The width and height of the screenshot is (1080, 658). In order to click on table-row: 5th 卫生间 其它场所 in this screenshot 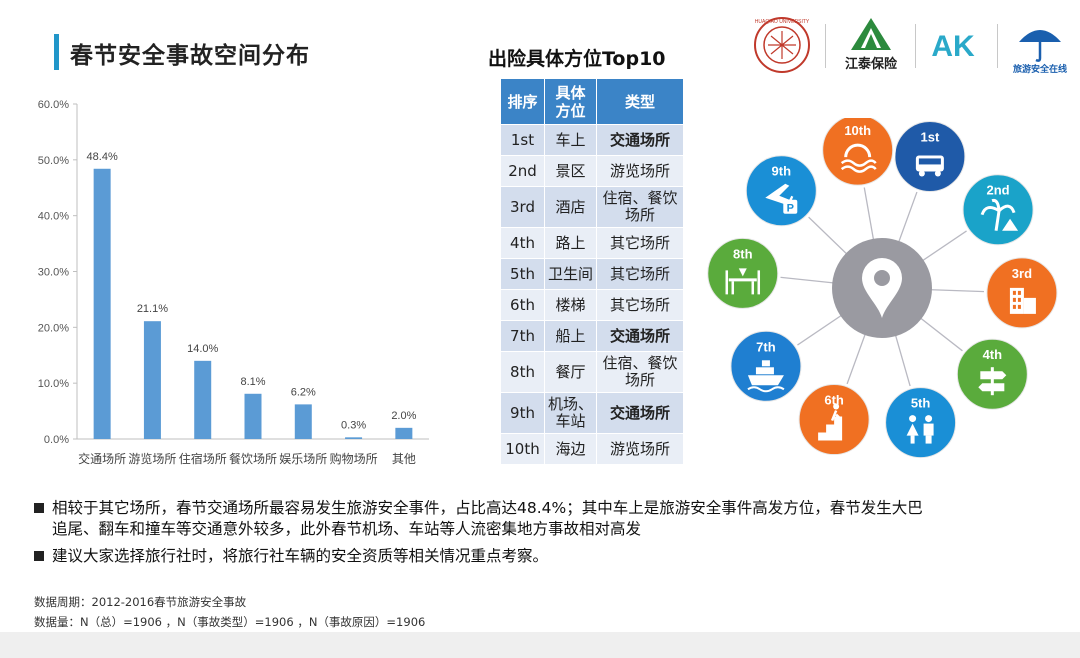, I will do `click(592, 274)`.